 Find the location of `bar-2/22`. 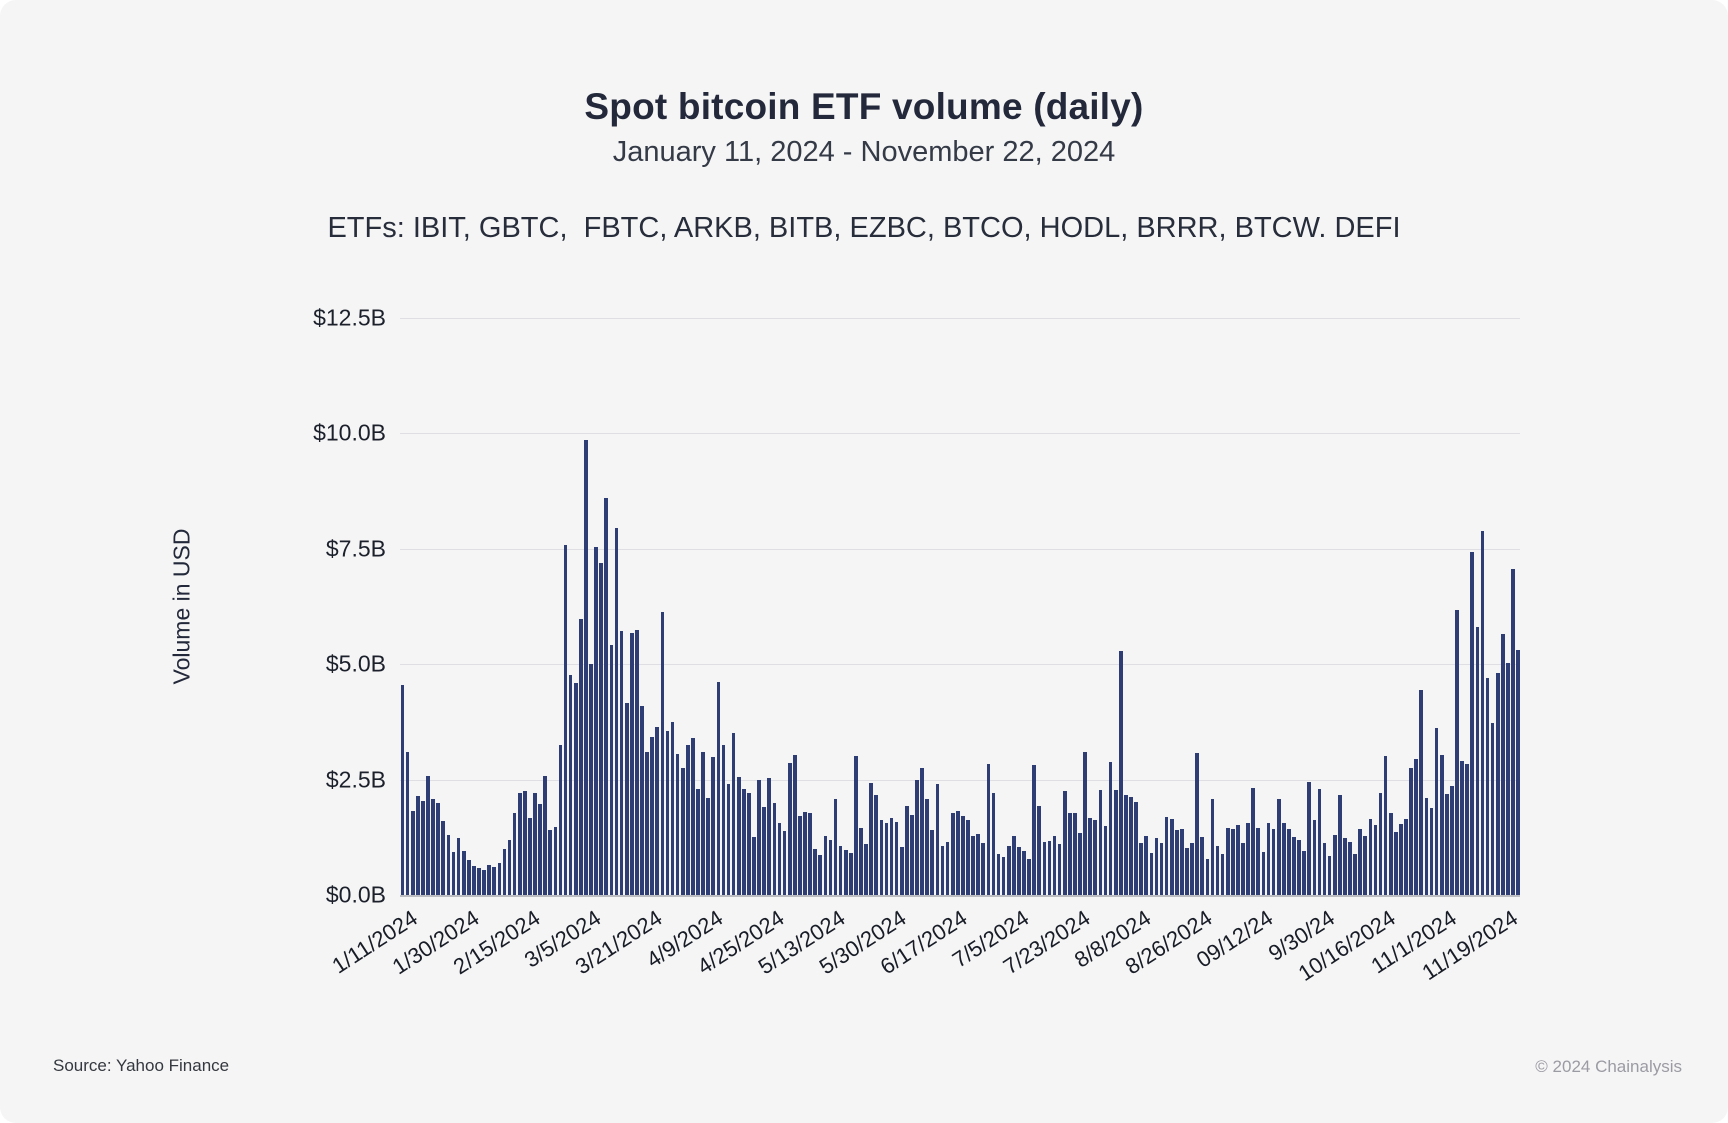

bar-2/22 is located at coordinates (545, 835).